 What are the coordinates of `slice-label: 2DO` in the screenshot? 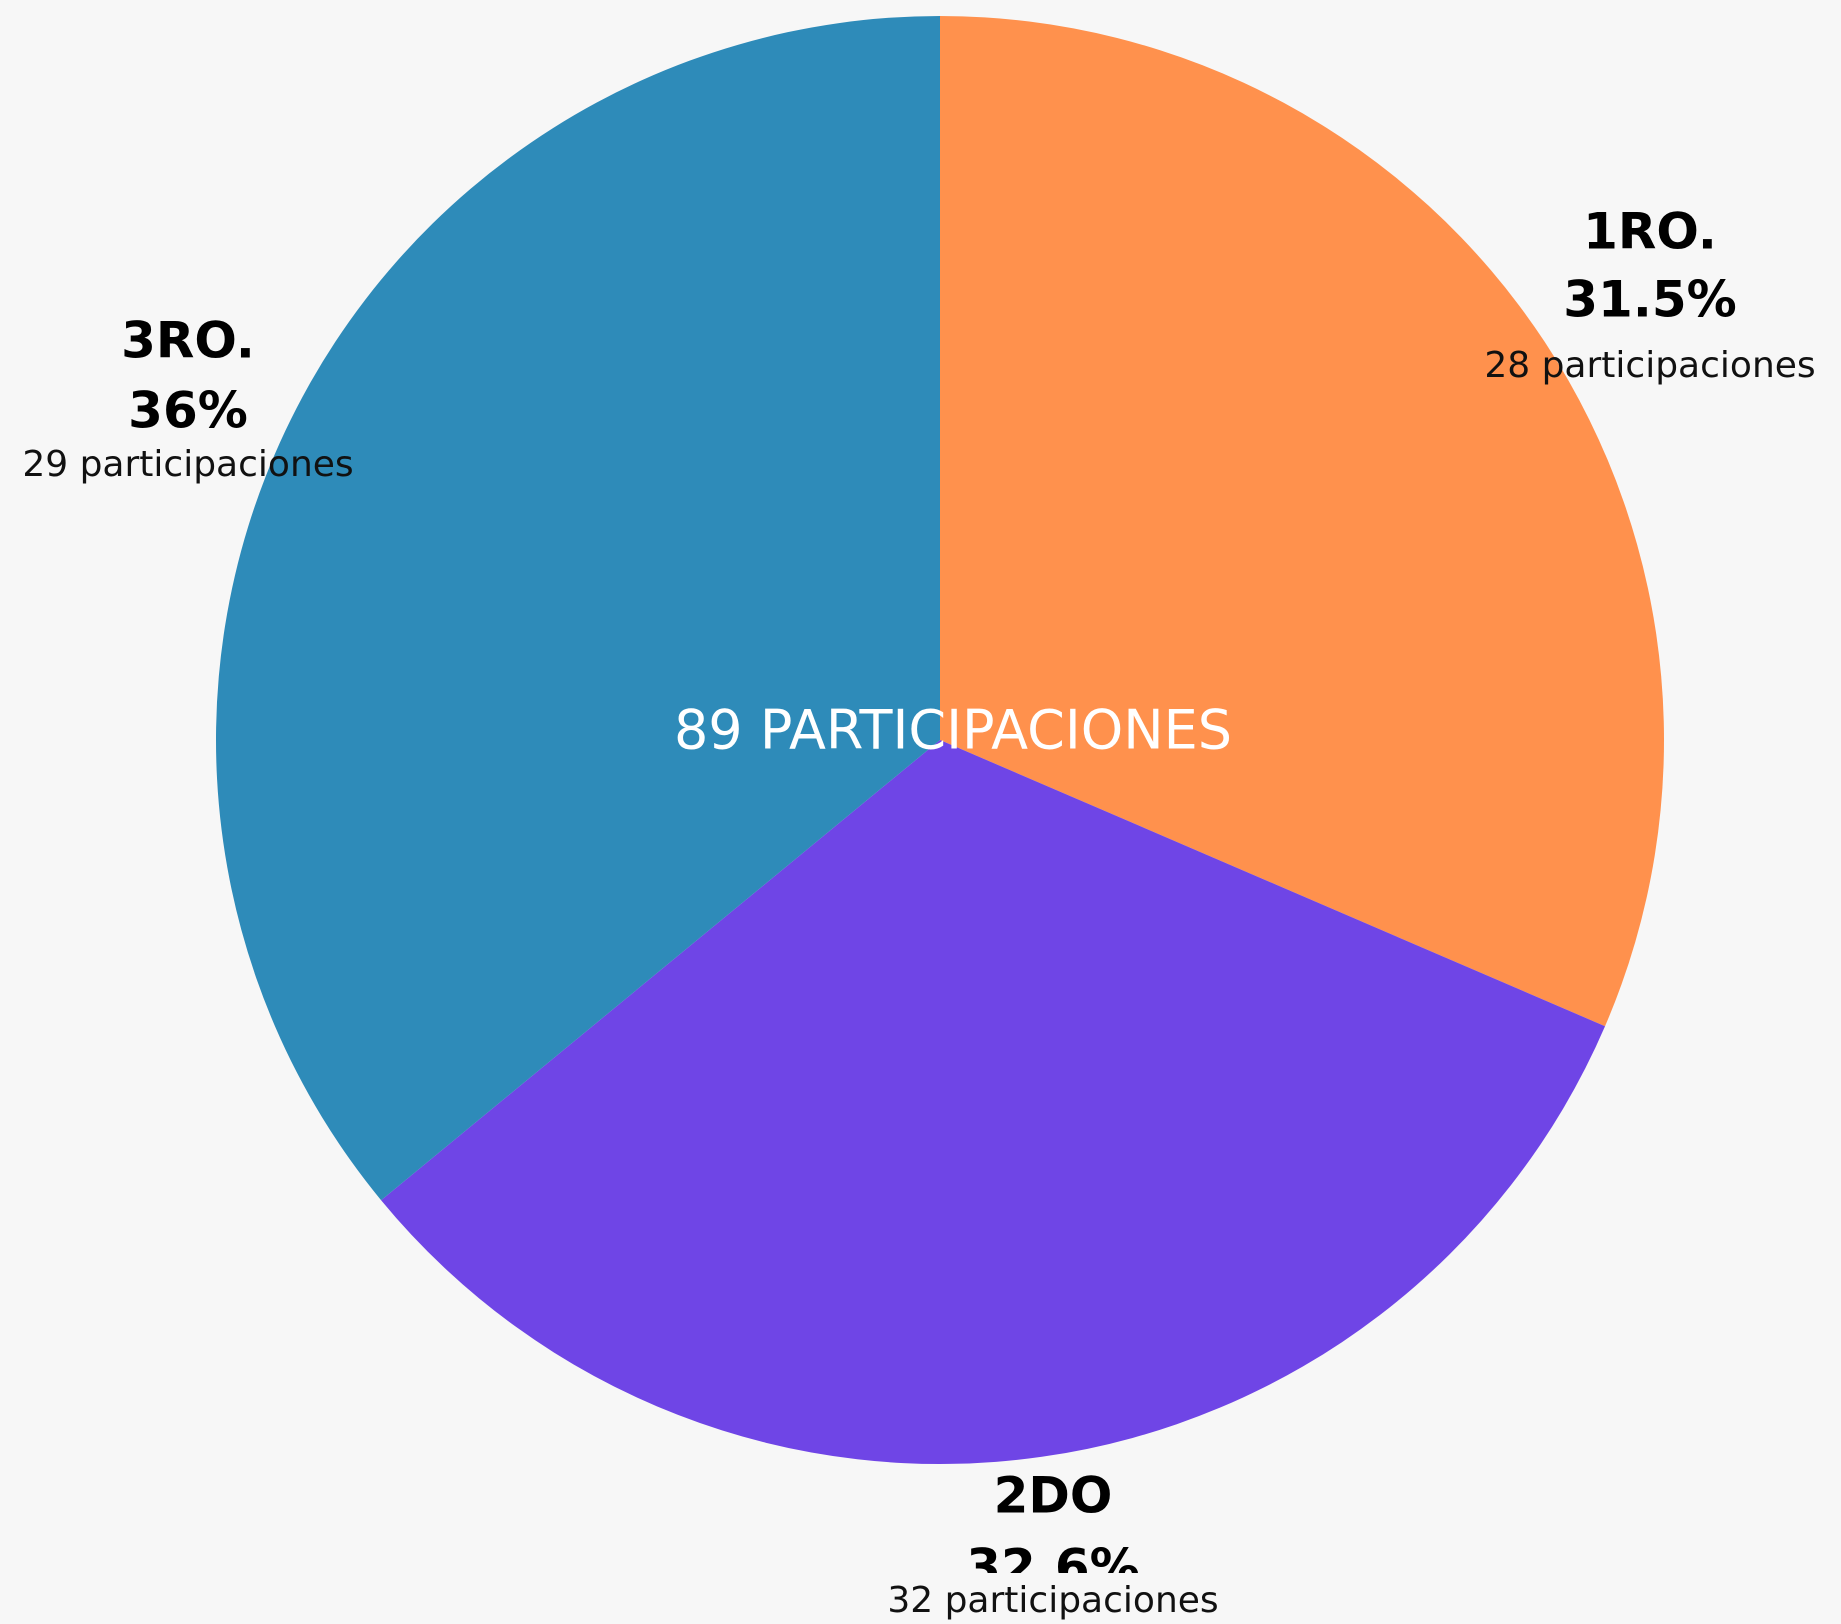 It's located at (1053, 1496).